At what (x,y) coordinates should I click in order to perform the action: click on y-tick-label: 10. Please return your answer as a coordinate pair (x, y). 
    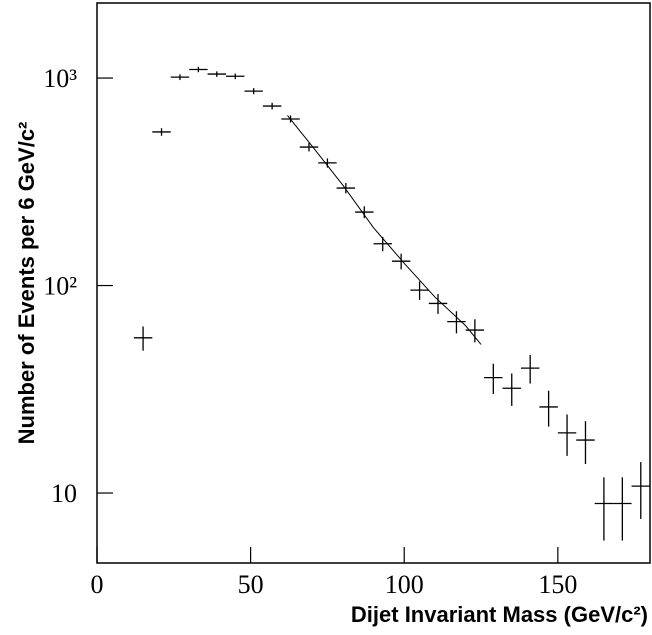
    Looking at the image, I should click on (64, 493).